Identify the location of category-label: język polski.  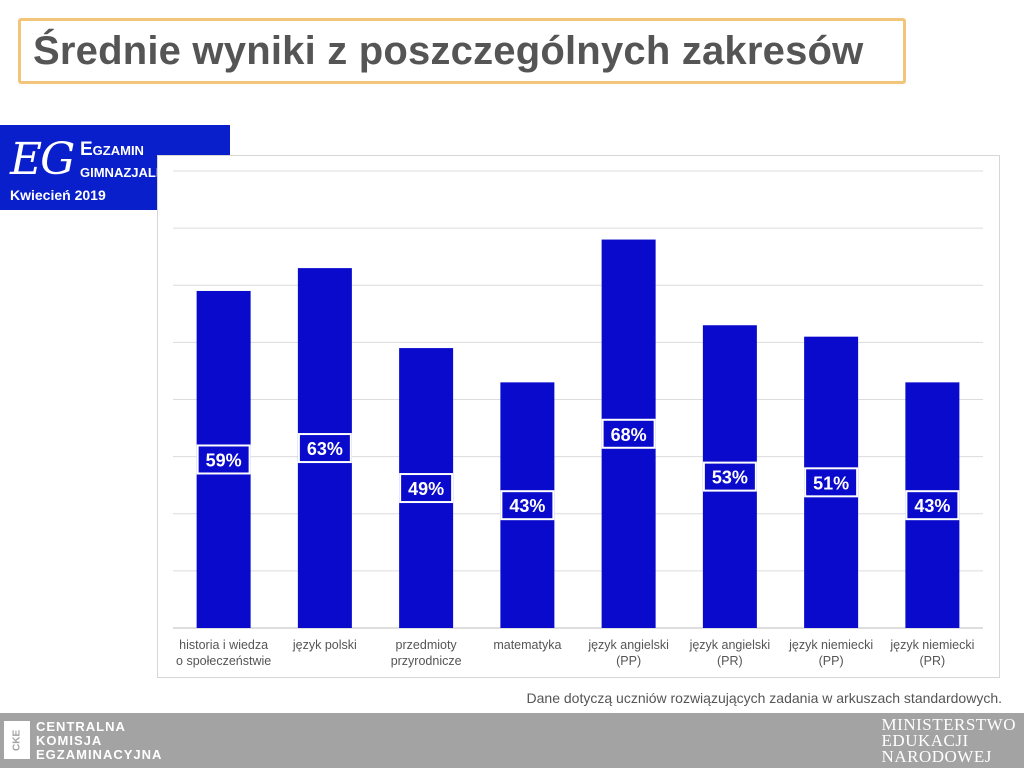
(324, 645).